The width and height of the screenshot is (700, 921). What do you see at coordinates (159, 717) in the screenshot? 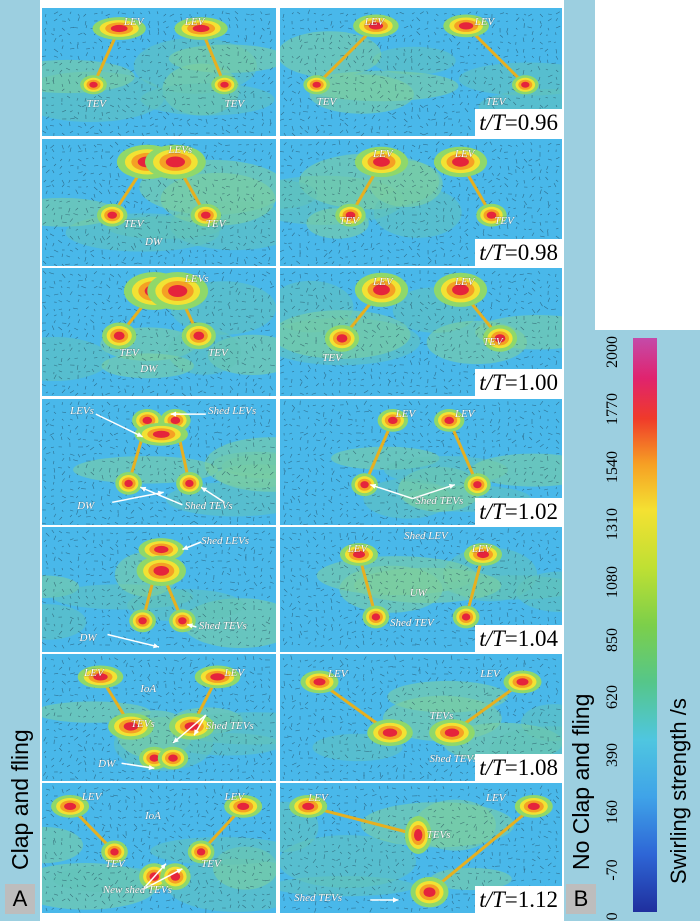
I see `flow-field-panel-clap-row6: LEV IoA LEV TEVs Shed TEVs DW` at bounding box center [159, 717].